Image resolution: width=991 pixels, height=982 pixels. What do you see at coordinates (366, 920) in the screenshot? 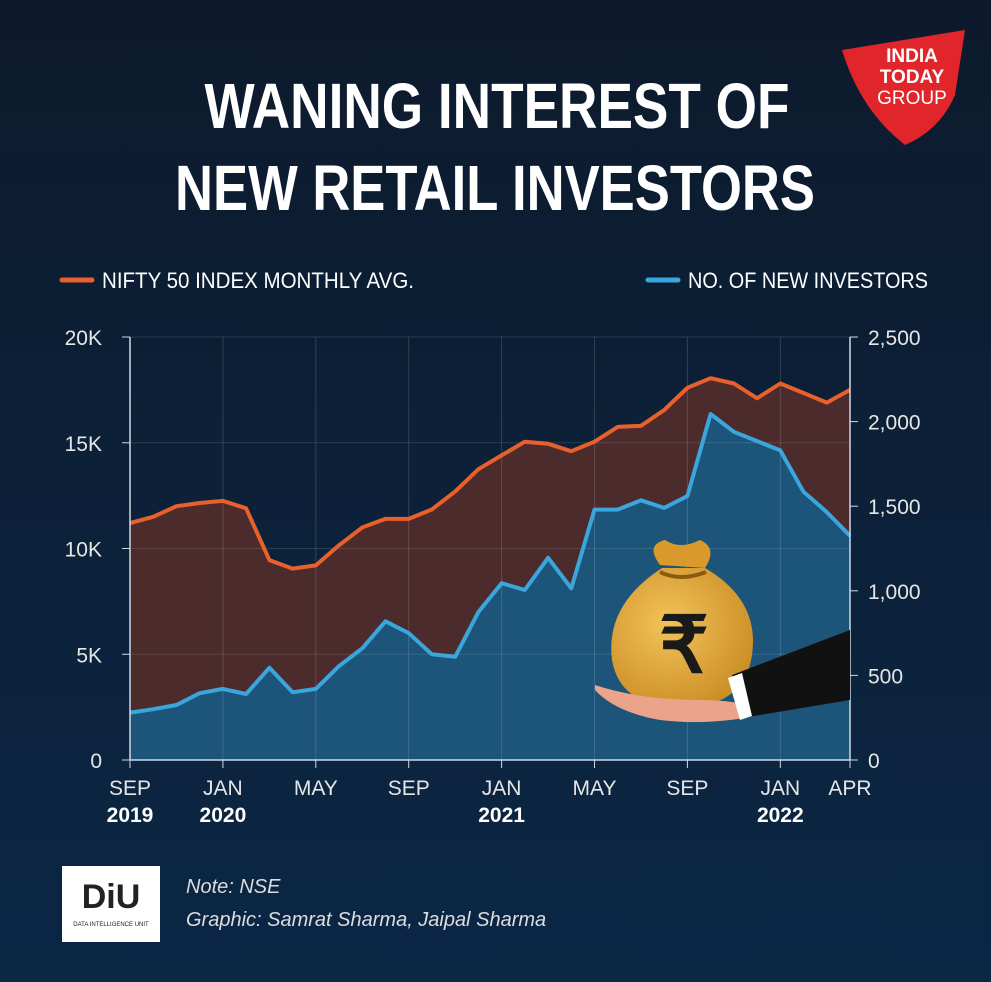
I see `credit: Graphic: Samrat Sharma, Jaipal Sharma` at bounding box center [366, 920].